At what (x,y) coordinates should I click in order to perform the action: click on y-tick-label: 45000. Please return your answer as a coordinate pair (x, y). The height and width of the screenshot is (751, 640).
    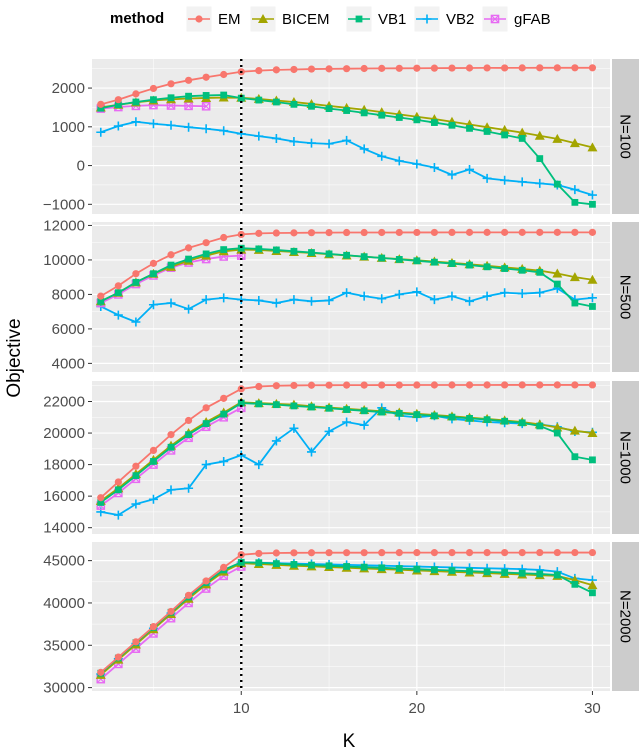
    Looking at the image, I should click on (64, 561).